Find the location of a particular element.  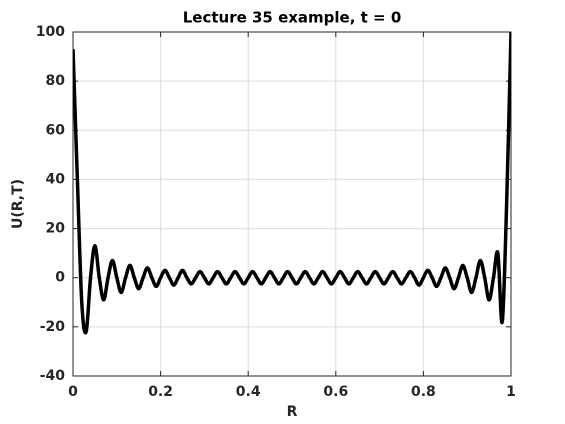

y-tick-label: 80 is located at coordinates (56, 81).